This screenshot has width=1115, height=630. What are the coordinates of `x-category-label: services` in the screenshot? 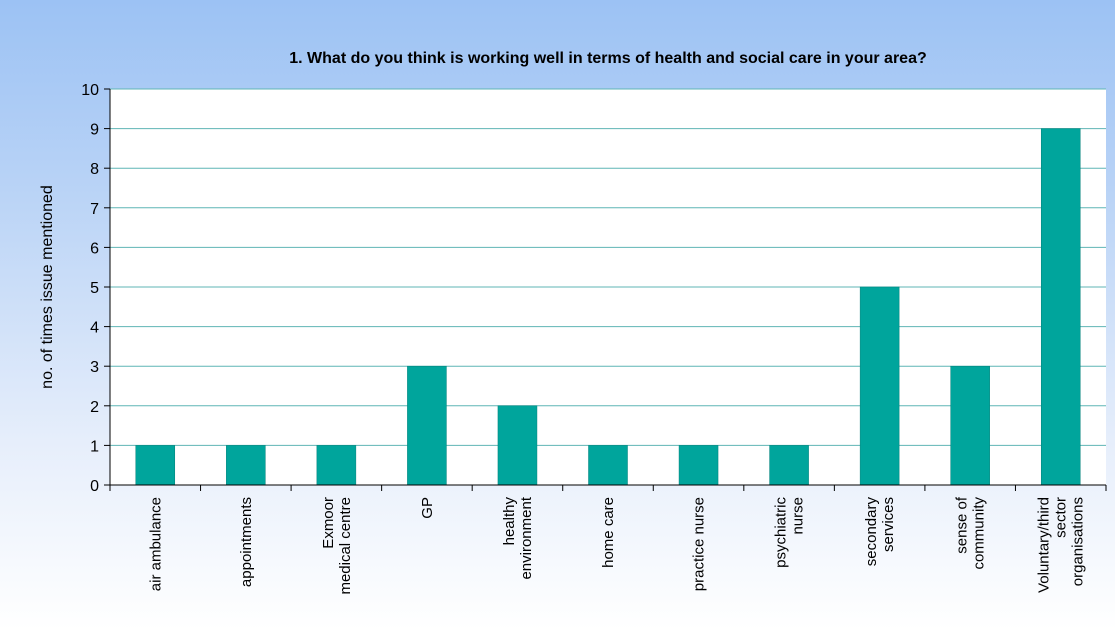 It's located at (888, 524).